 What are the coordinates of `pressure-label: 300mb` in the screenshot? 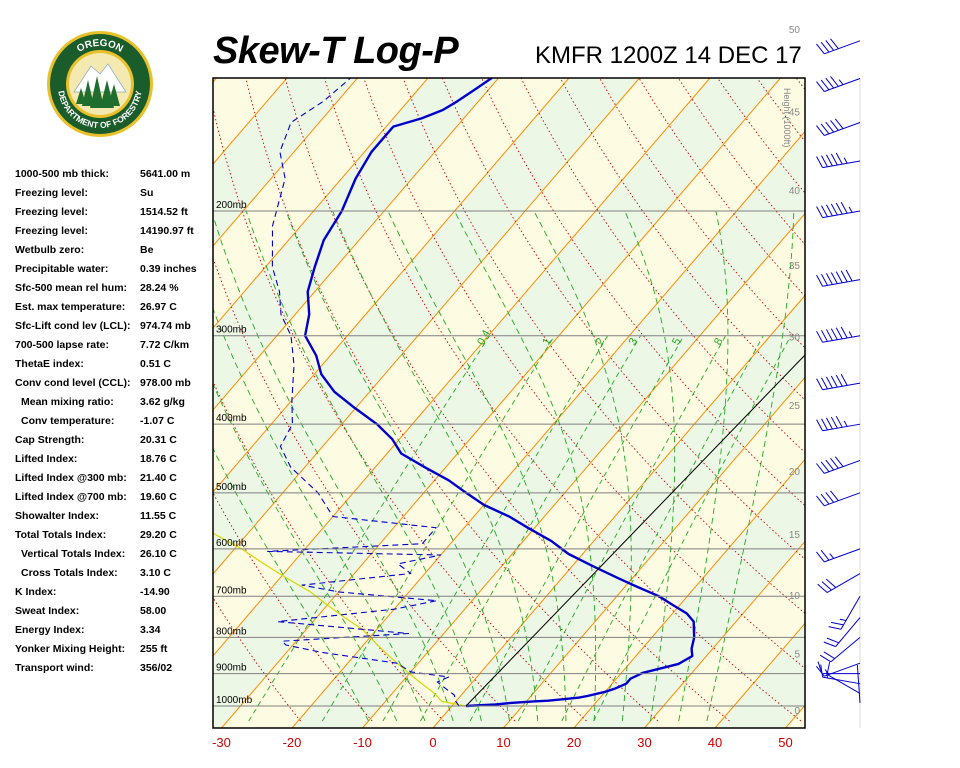 It's located at (231, 330).